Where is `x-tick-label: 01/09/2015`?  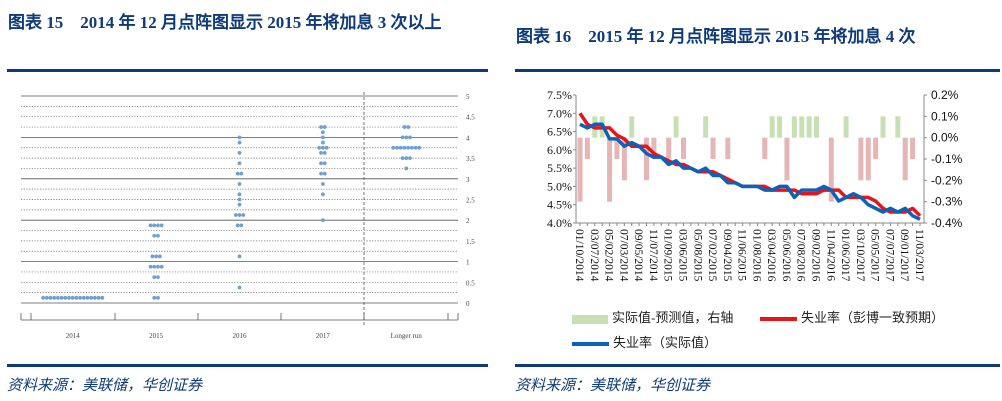
x-tick-label: 01/09/2015 is located at coordinates (668, 255).